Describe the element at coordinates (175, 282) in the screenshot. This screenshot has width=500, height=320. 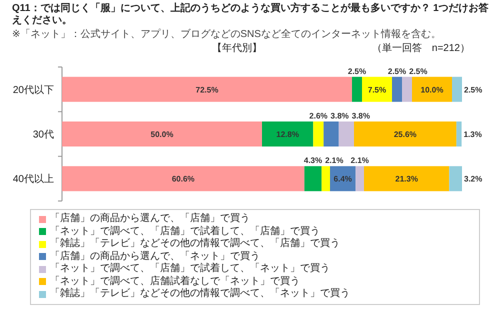
I see `legend-label: 「ネット」で調べて、店舗試着なしで「ネット」で買う` at that location.